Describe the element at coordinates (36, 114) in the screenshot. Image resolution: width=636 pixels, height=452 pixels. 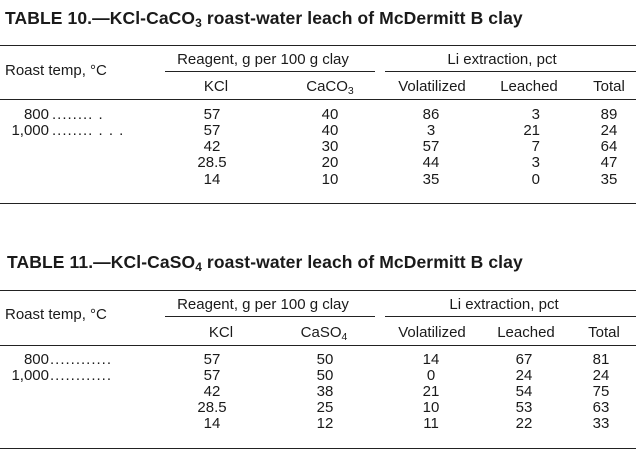
I see `table-10-temp: 800` at that location.